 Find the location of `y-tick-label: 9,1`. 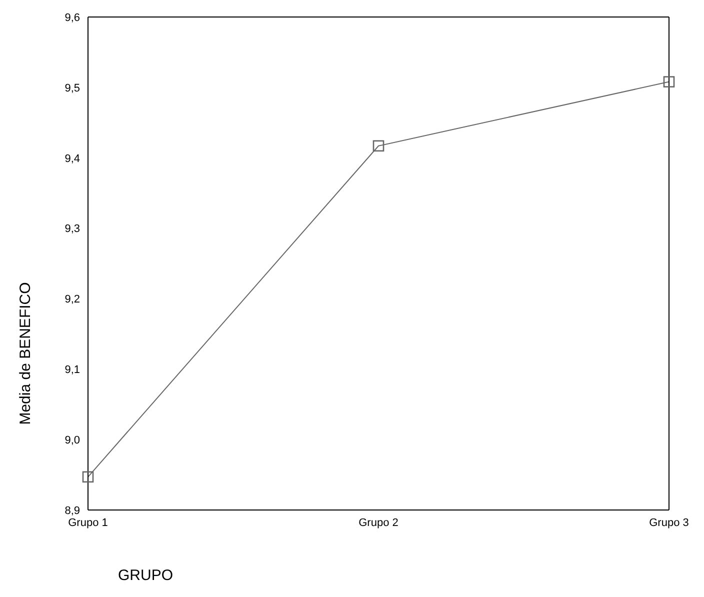

y-tick-label: 9,1 is located at coordinates (72, 370).